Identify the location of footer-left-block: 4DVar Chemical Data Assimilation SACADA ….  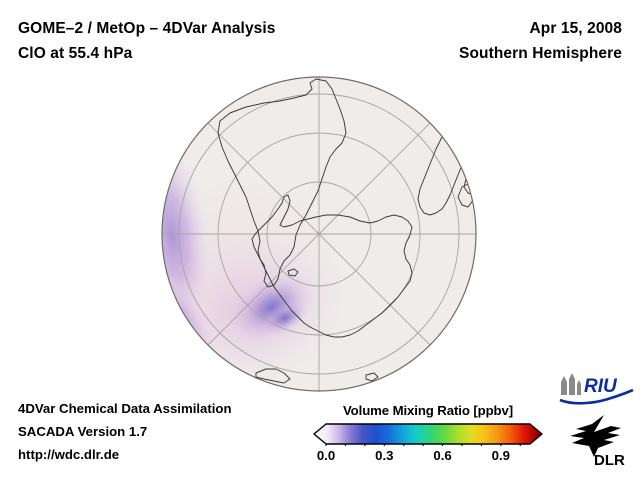
(168, 431).